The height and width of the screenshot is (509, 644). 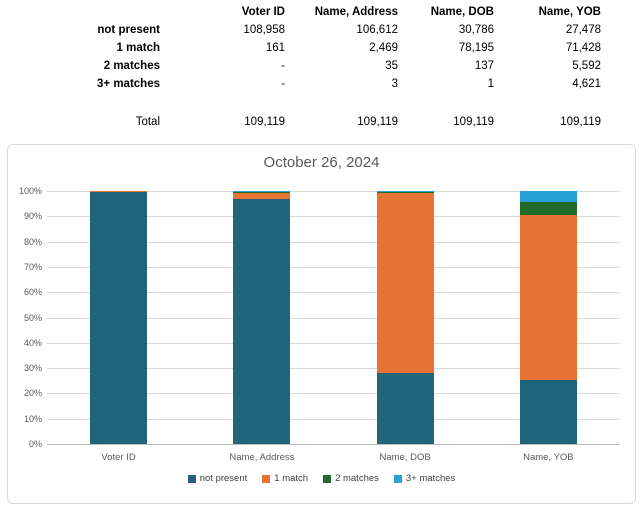 I want to click on row-label: 3+ matches, so click(x=128, y=84).